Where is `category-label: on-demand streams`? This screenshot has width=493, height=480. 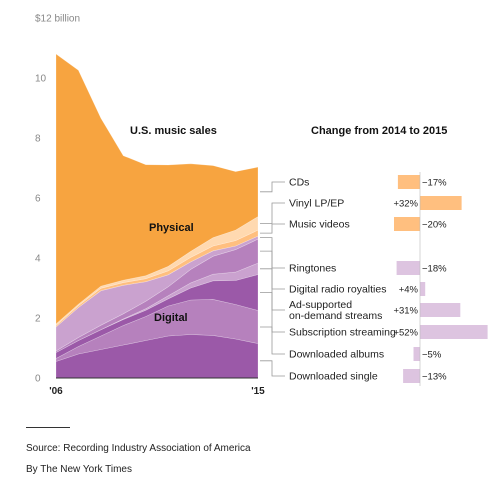 category-label: on-demand streams is located at coordinates (335, 316).